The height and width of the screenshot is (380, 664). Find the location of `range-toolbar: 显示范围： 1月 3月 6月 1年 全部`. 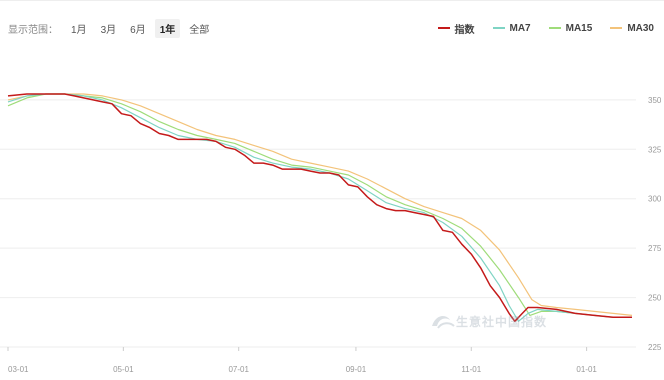

range-toolbar: 显示范围： 1月 3月 6月 1年 全部 is located at coordinates (113, 28).